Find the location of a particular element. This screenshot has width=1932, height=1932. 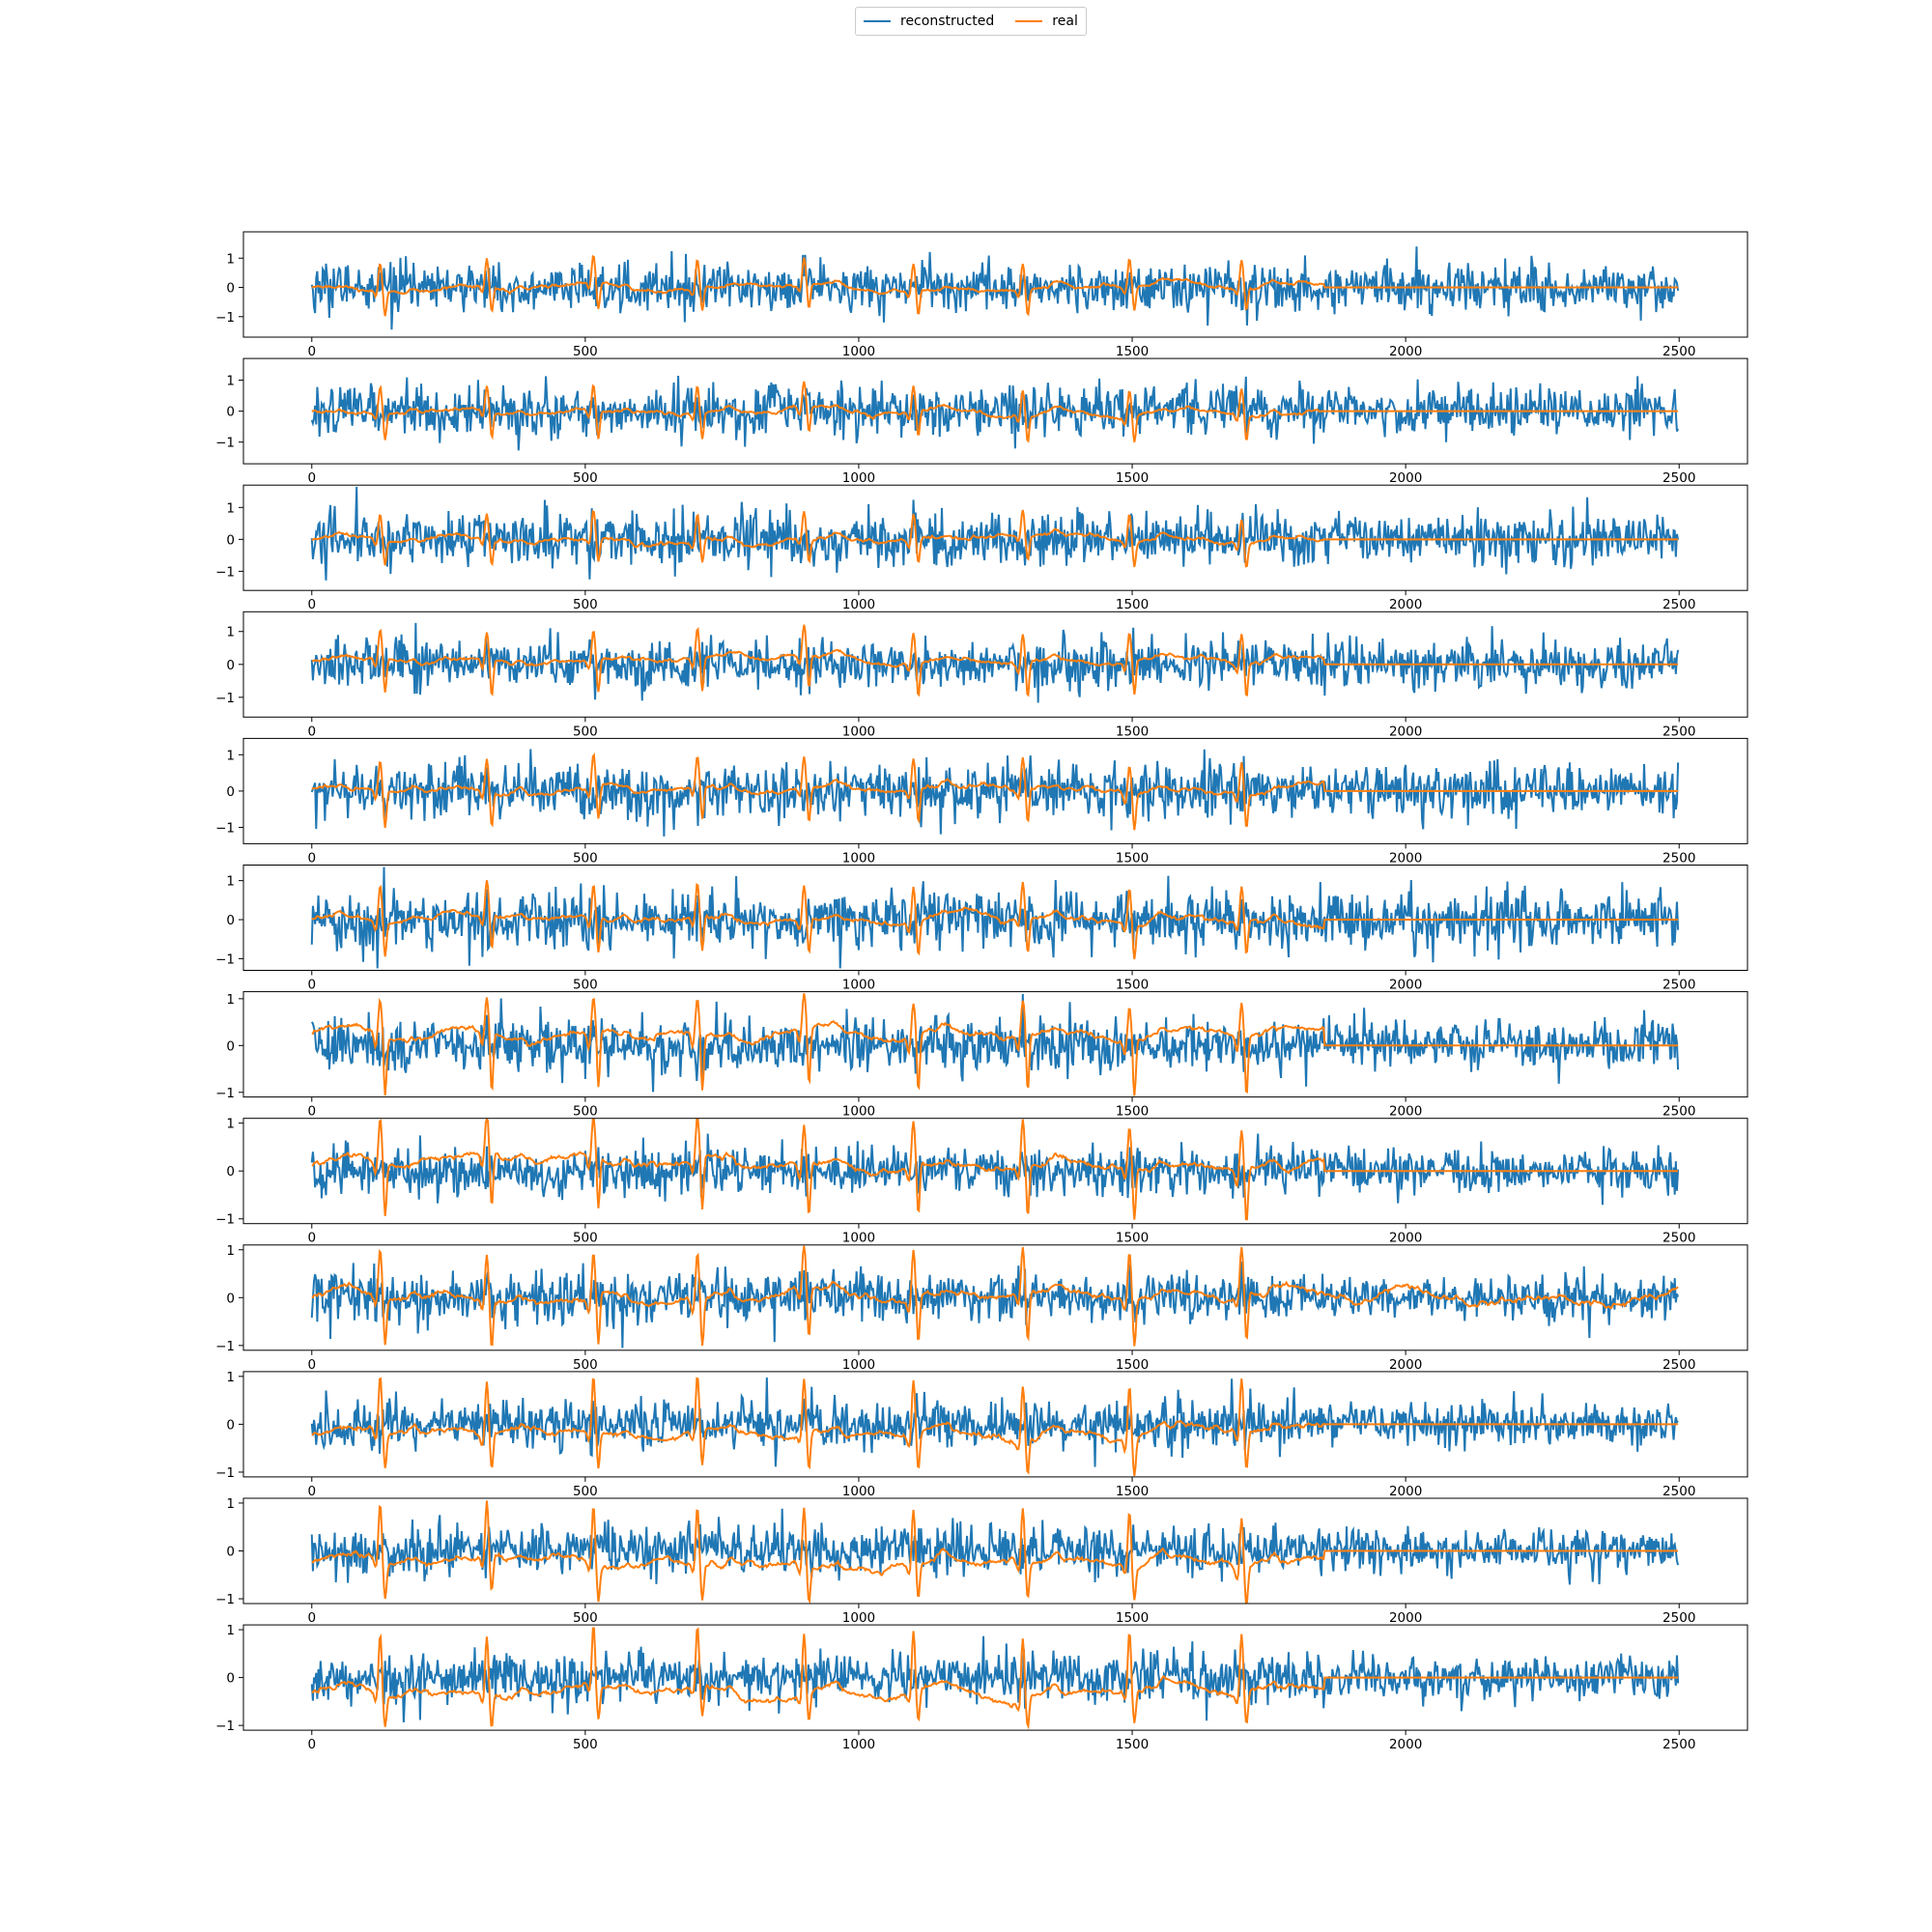

subplot-9: 0 500 1000 1500 2000 2500 −1 0 1 is located at coordinates (981, 1308).